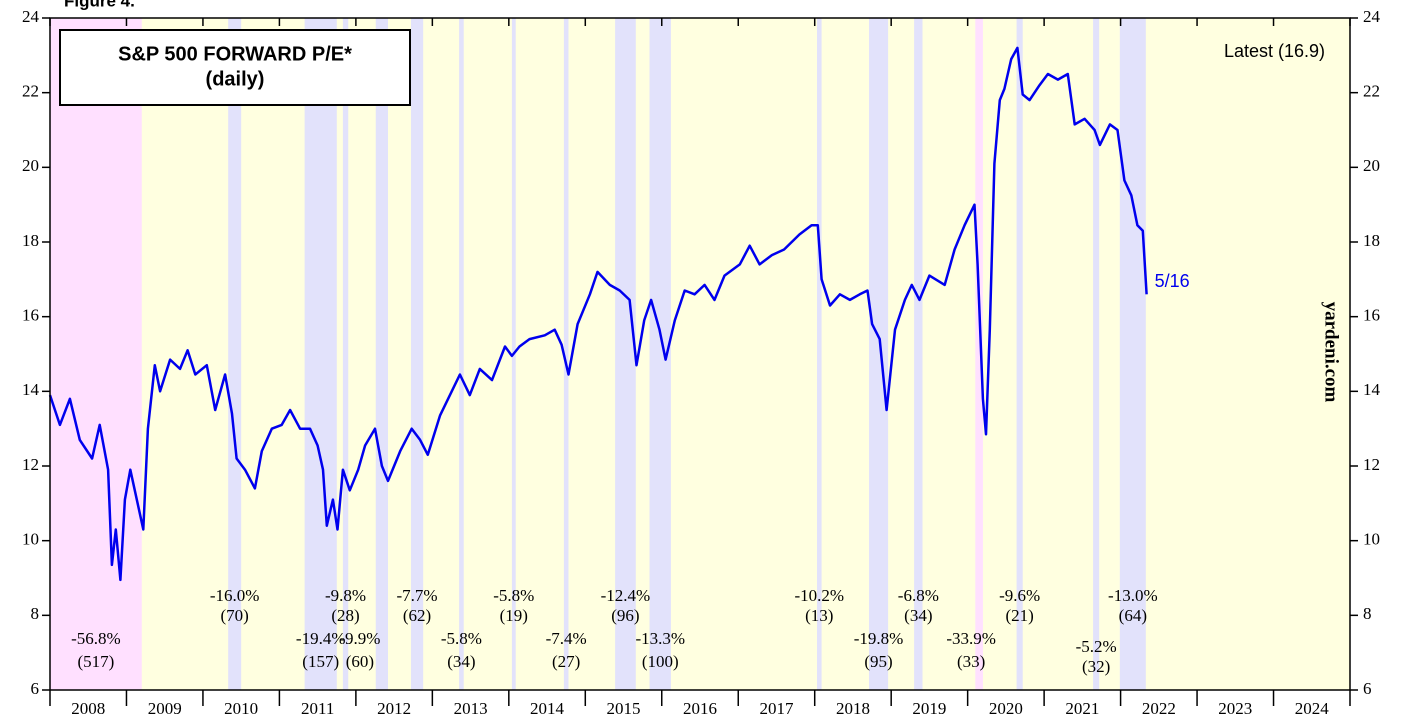  I want to click on band-label: -7.4%, so click(566, 638).